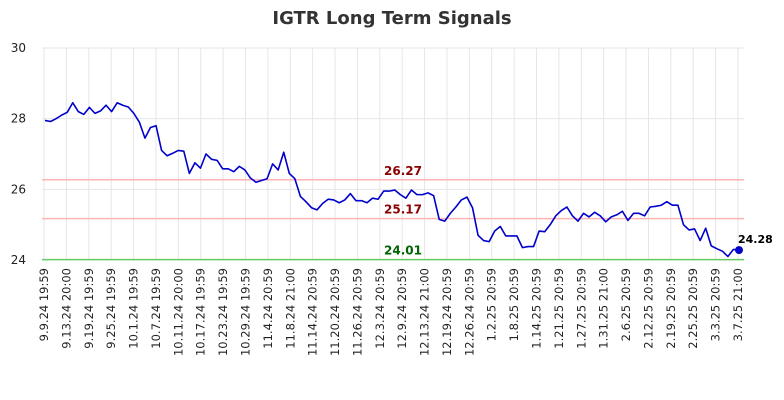 Image resolution: width=784 pixels, height=400 pixels. Describe the element at coordinates (581, 308) in the screenshot. I see `x-tick-label: 1.27.25 20:59` at that location.